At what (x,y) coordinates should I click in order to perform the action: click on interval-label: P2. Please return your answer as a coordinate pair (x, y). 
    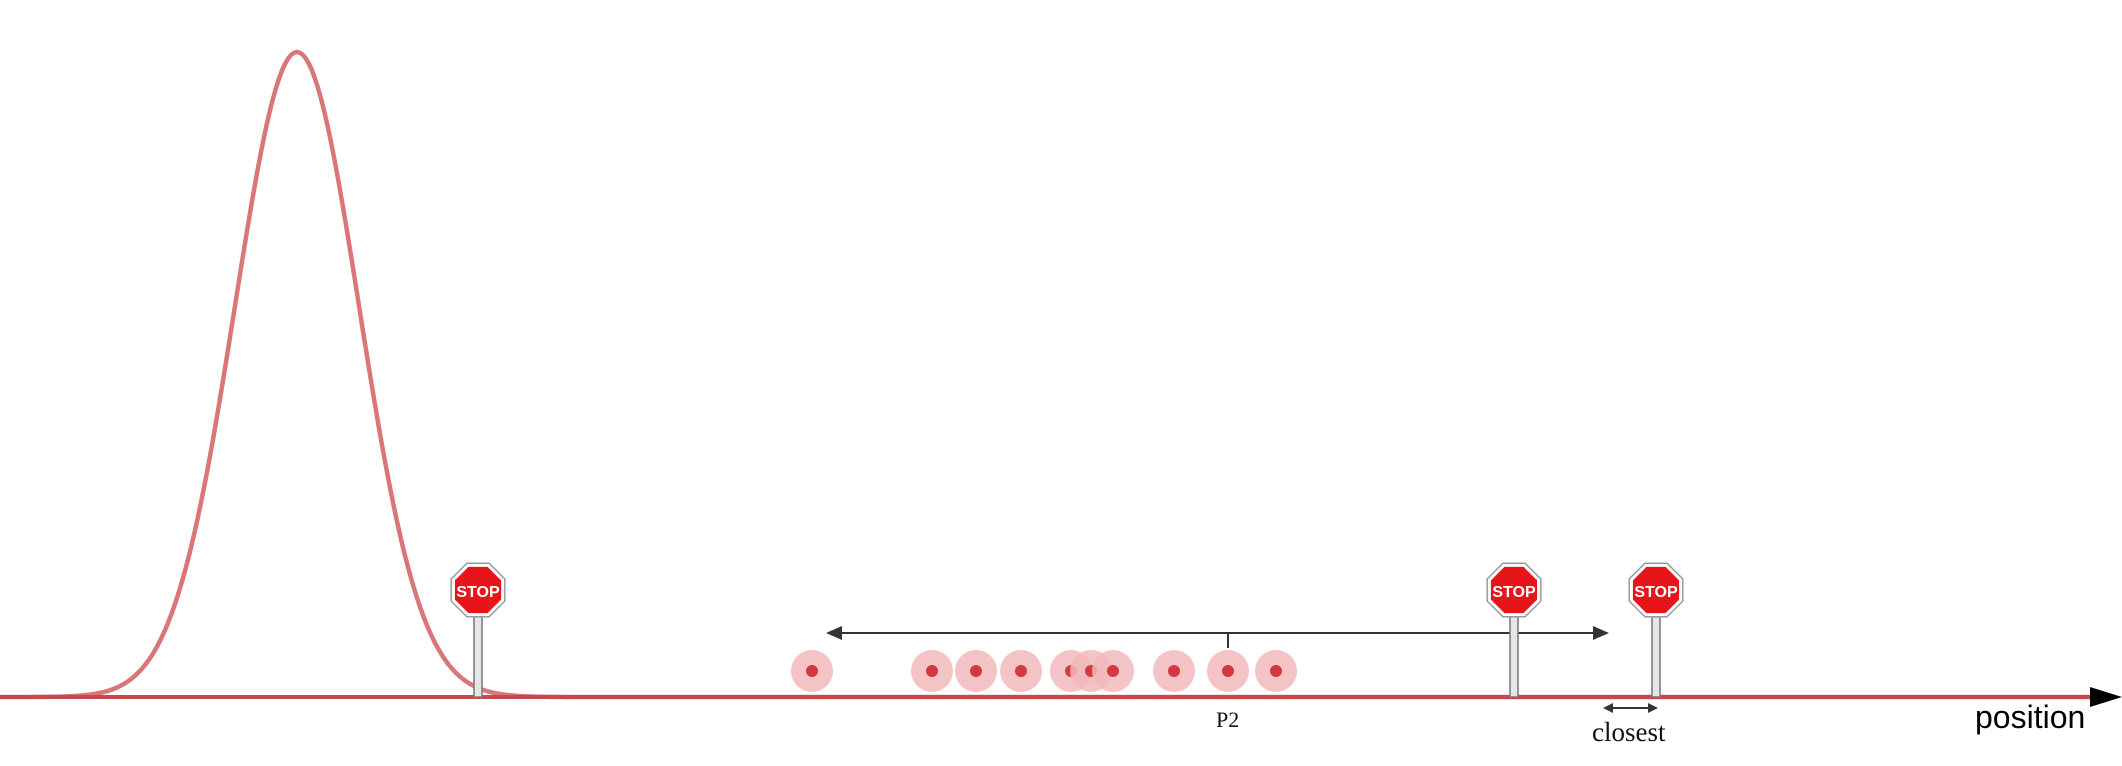
    Looking at the image, I should click on (1227, 719).